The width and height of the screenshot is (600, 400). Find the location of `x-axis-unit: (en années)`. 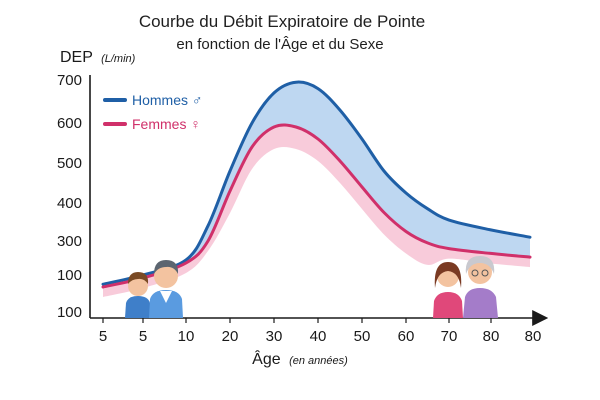

x-axis-unit: (en années) is located at coordinates (318, 361).